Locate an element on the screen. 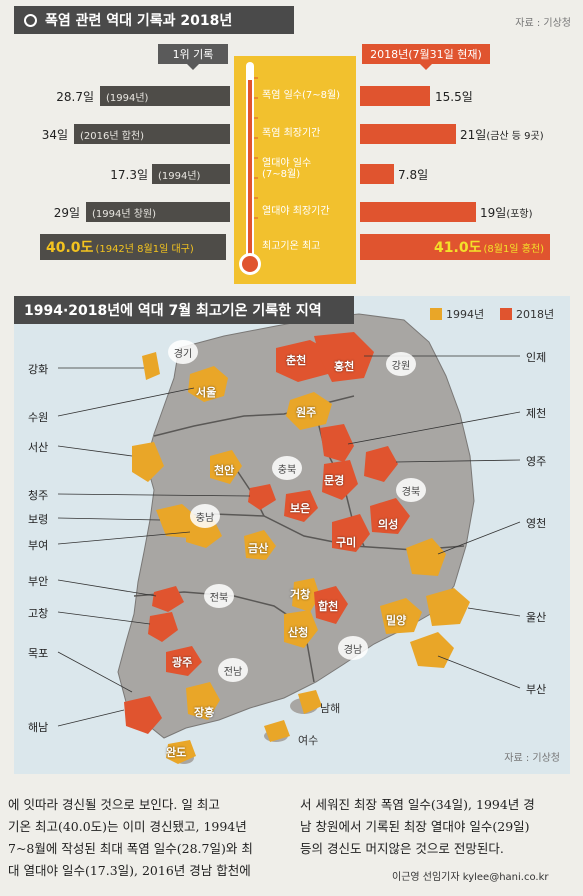 The height and width of the screenshot is (896, 583). ring-icon is located at coordinates (30, 20).